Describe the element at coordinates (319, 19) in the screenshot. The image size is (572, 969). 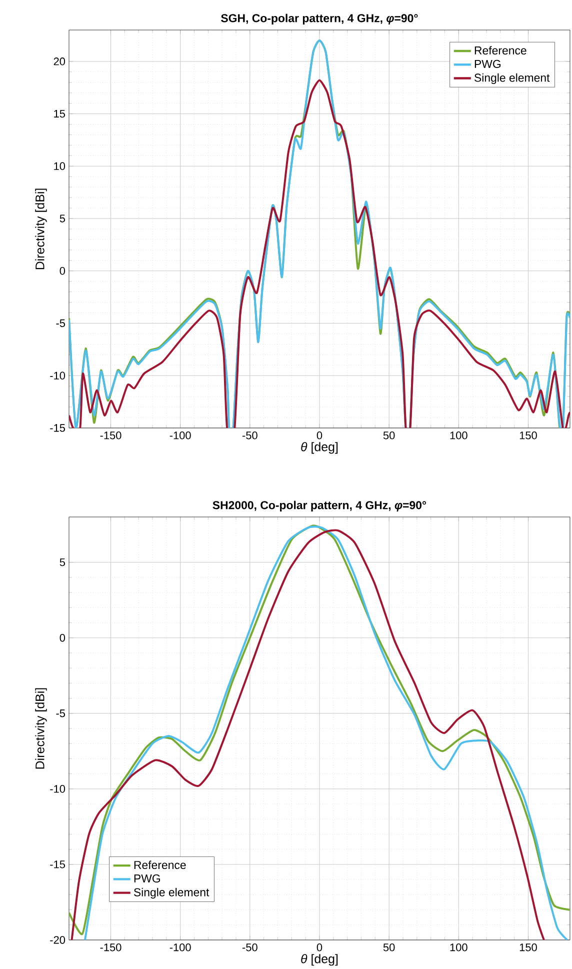
I see `chart-title: SGH, Co-polar pattern, 4 GHz, φ=90°` at that location.